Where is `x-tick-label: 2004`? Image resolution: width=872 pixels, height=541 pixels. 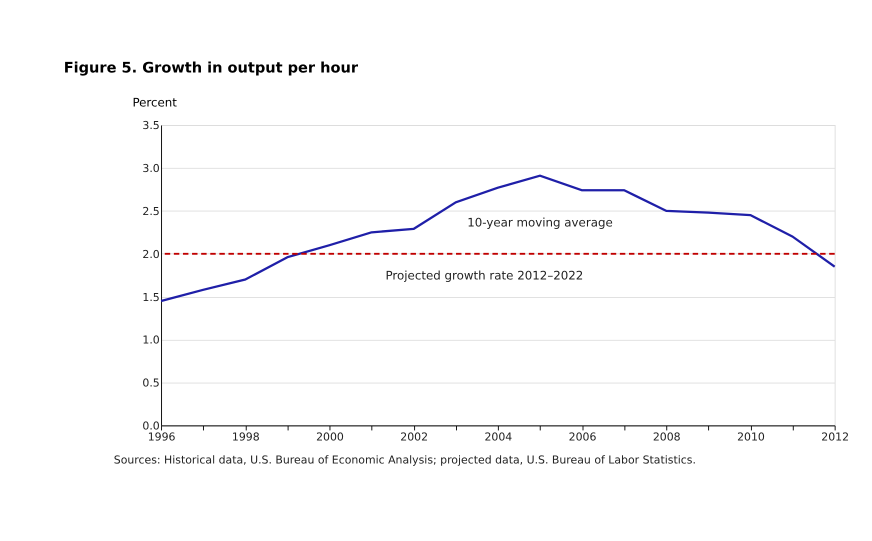 x-tick-label: 2004 is located at coordinates (498, 437).